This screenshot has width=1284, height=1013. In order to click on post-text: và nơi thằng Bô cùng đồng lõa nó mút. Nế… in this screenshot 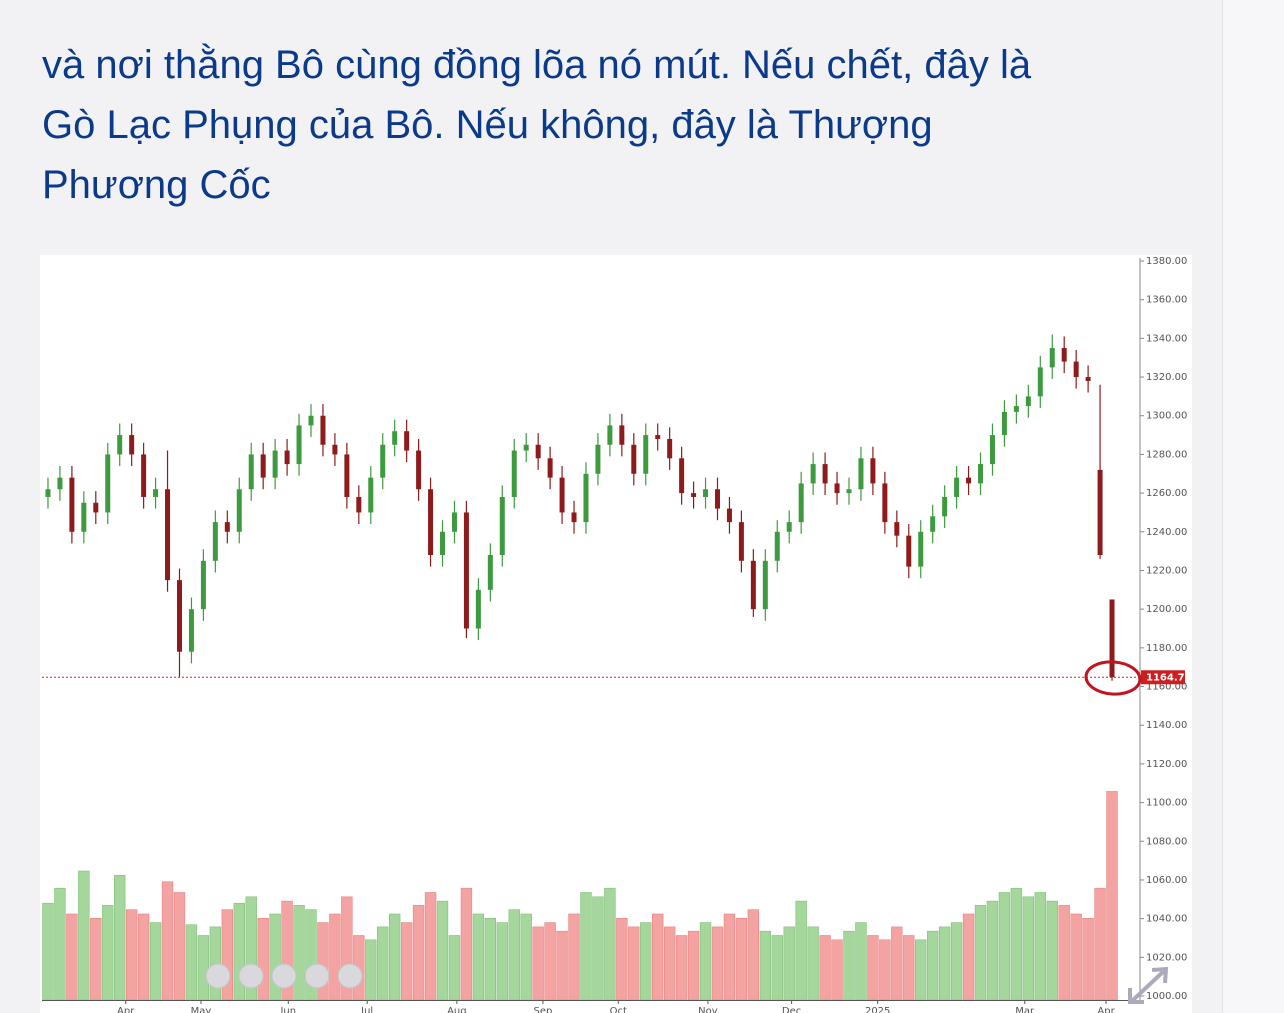, I will do `click(537, 64)`.